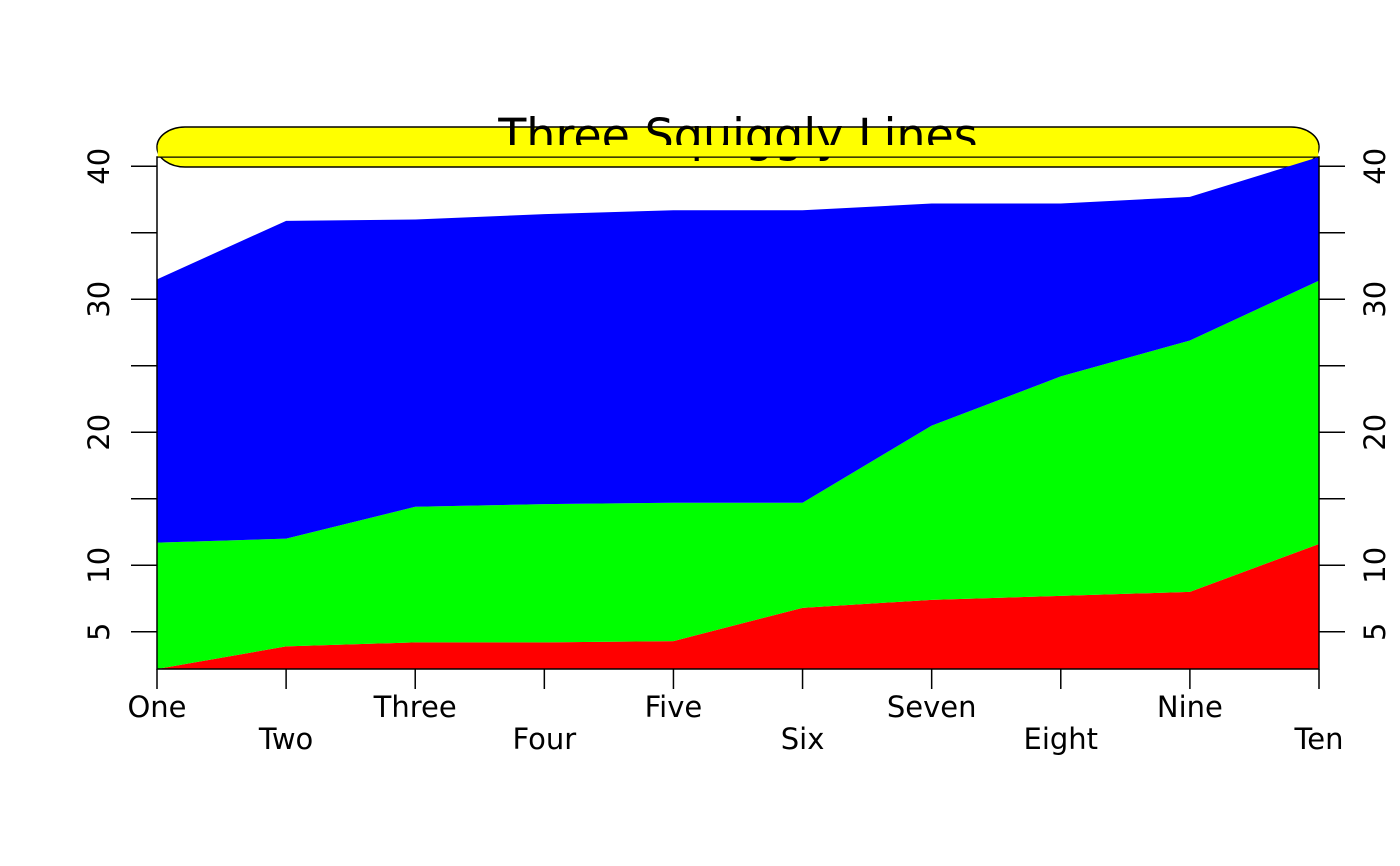 This screenshot has width=1400, height=866. What do you see at coordinates (738, 606) in the screenshot?
I see `area` at bounding box center [738, 606].